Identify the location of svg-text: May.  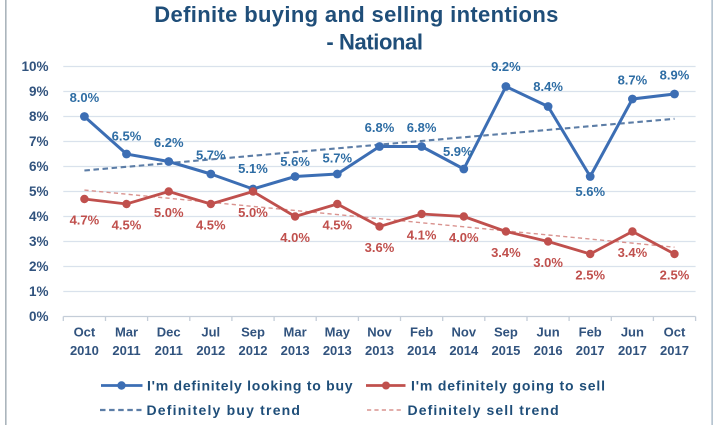
(338, 332).